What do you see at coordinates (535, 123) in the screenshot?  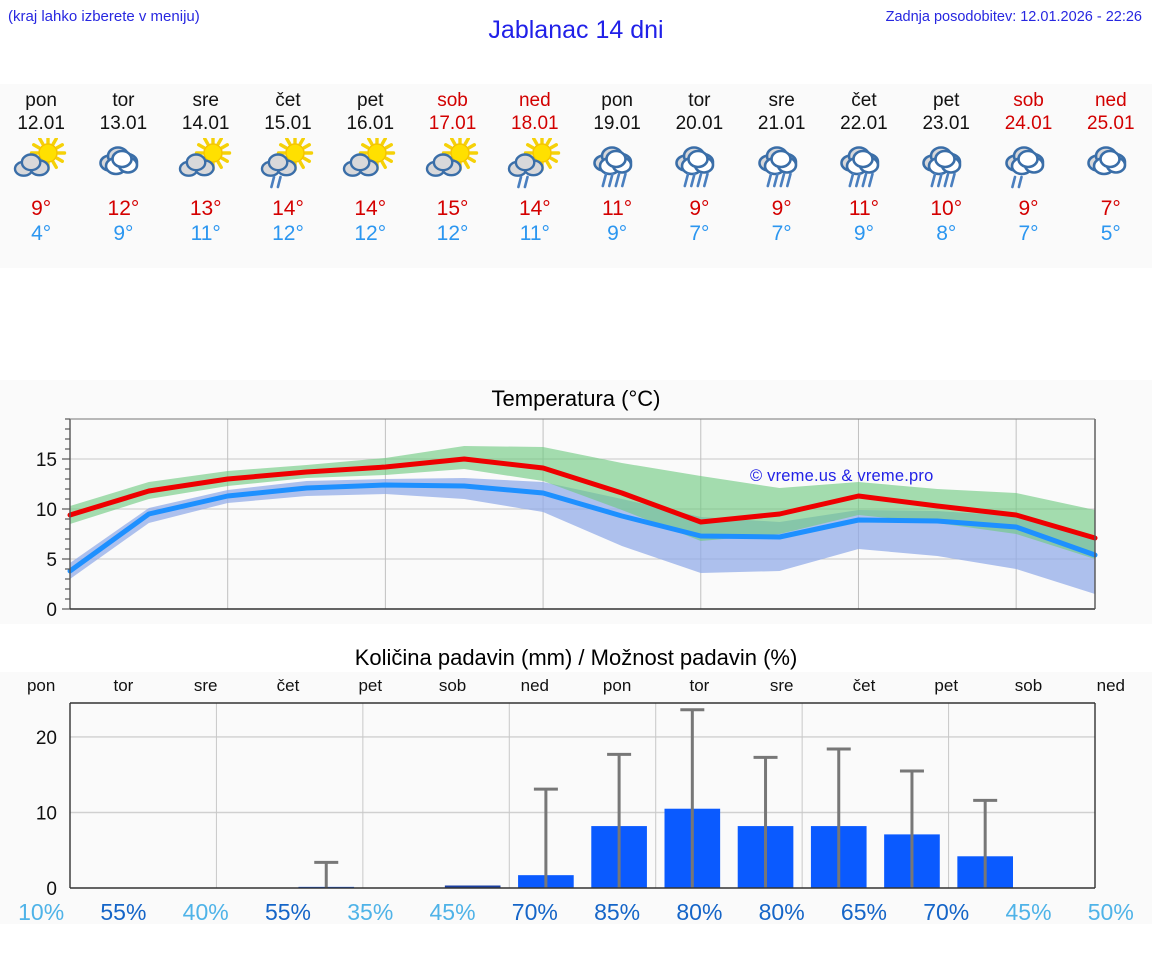 I see `forecast-day-date: 18.01` at bounding box center [535, 123].